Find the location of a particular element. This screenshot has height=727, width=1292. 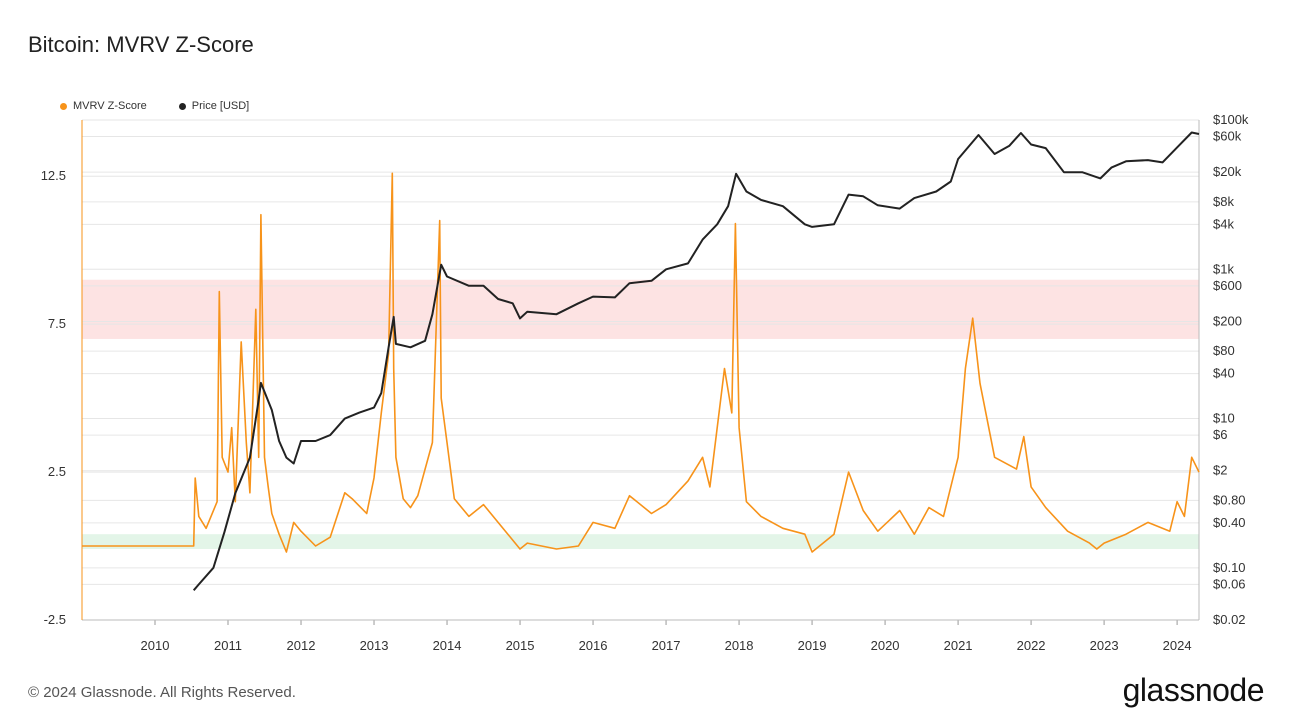

y-right-tick-label: $20k is located at coordinates (1227, 171).